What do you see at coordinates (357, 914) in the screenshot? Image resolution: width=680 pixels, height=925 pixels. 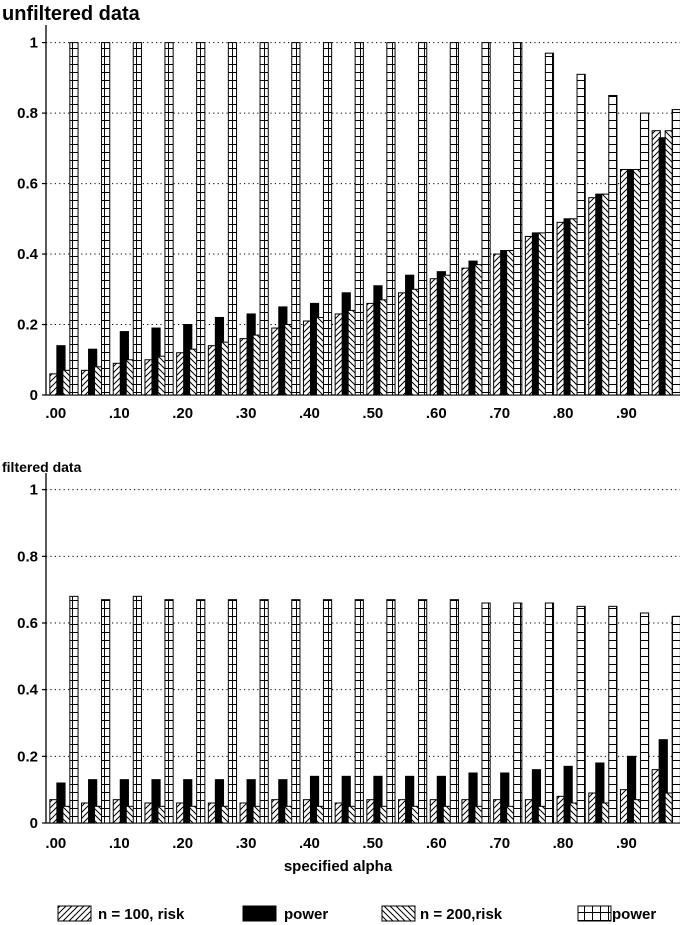 I see `legend: n = 100, risk power n = 200,risk power` at bounding box center [357, 914].